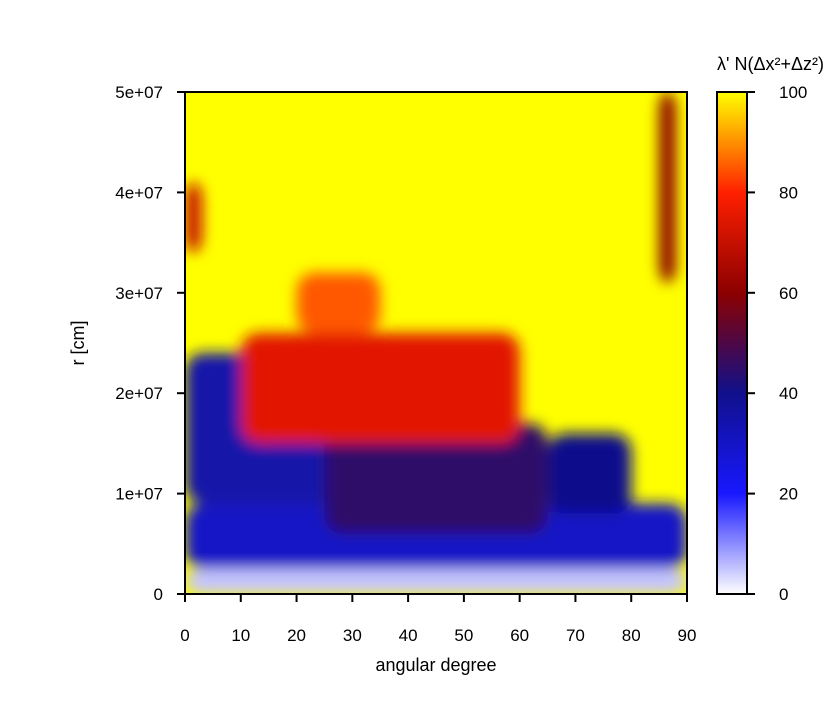 The height and width of the screenshot is (707, 830). Describe the element at coordinates (296, 635) in the screenshot. I see `x-tick-label: 20` at that location.